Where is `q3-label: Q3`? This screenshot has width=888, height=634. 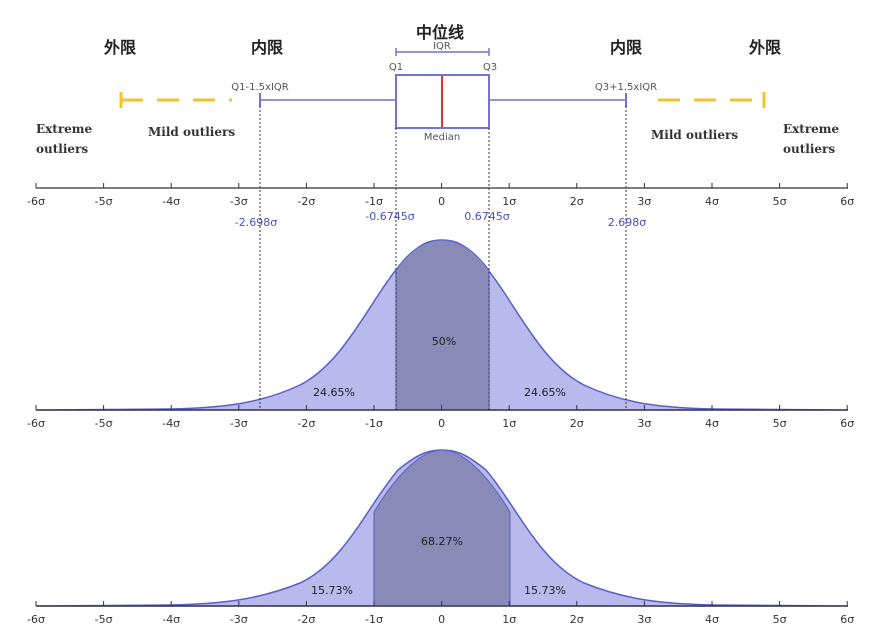 q3-label: Q3 is located at coordinates (490, 67).